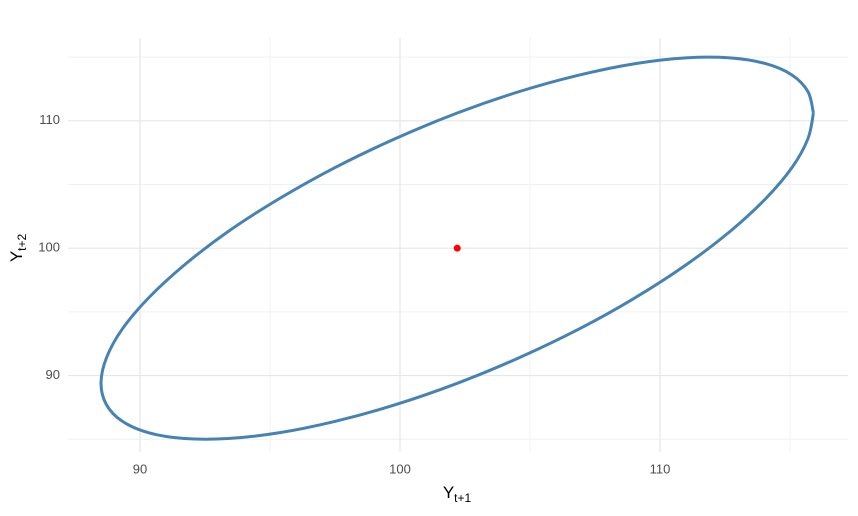  I want to click on x-axis-title-sub: t+1, so click(462, 498).